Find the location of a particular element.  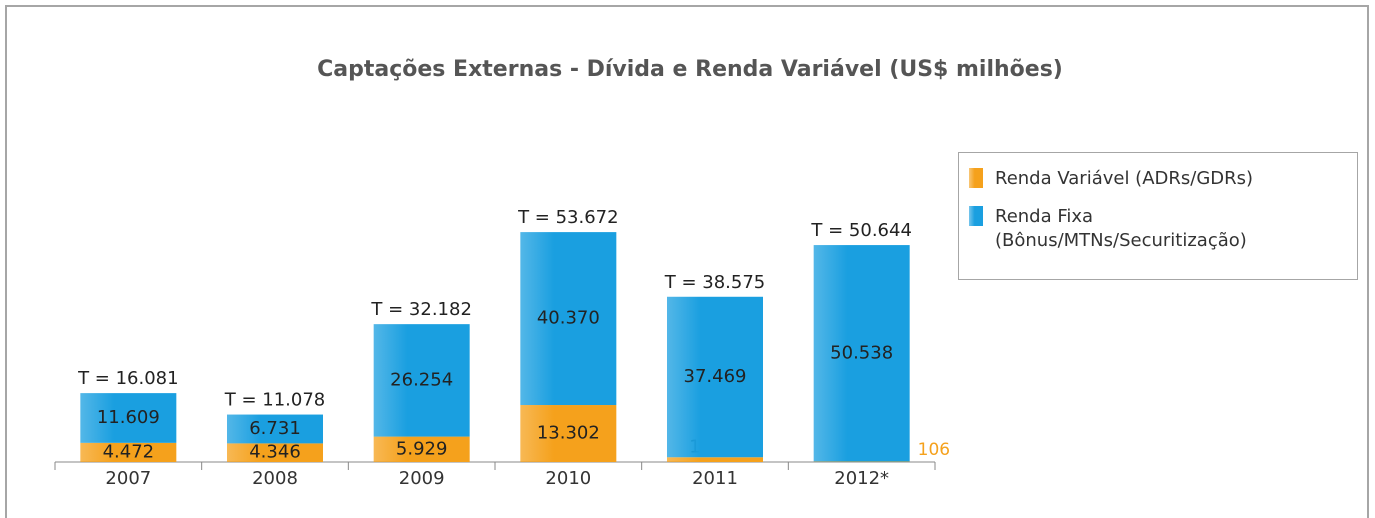

total-label: T = 38.575 is located at coordinates (715, 282).